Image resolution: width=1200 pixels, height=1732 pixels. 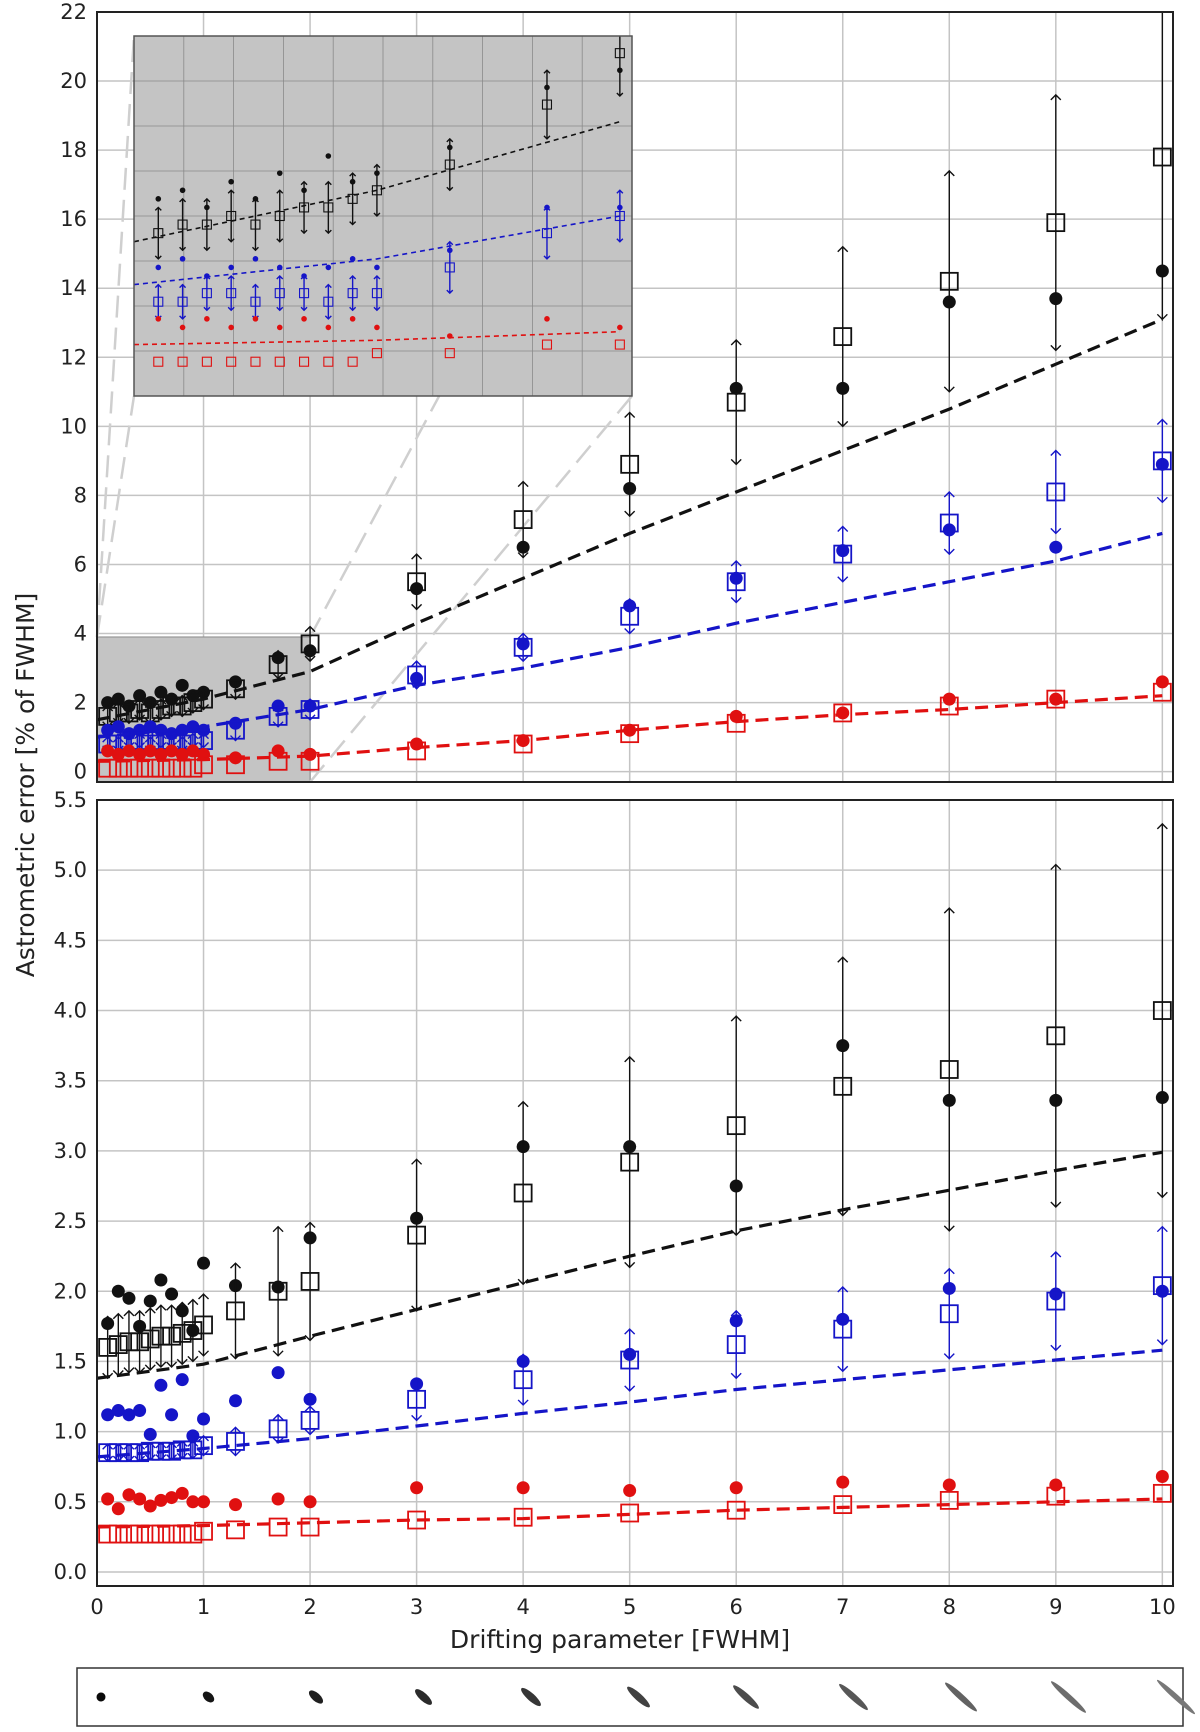 I want to click on top-y-tick-labels: 0 2 4 6 8 10 12 14 16 18 20 22, so click(x=73, y=392).